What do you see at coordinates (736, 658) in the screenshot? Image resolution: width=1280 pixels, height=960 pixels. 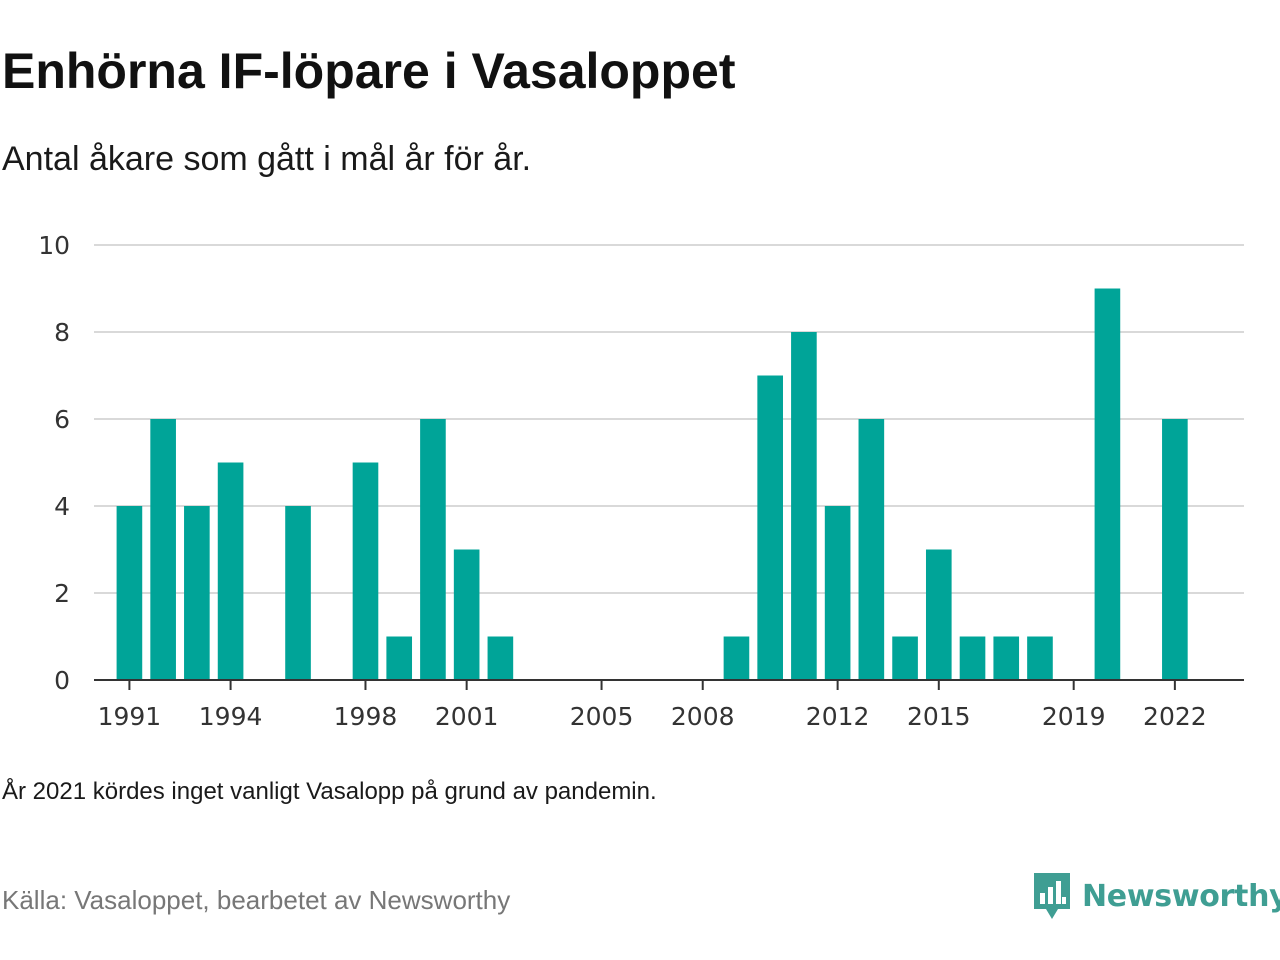 I see `bar-2009` at bounding box center [736, 658].